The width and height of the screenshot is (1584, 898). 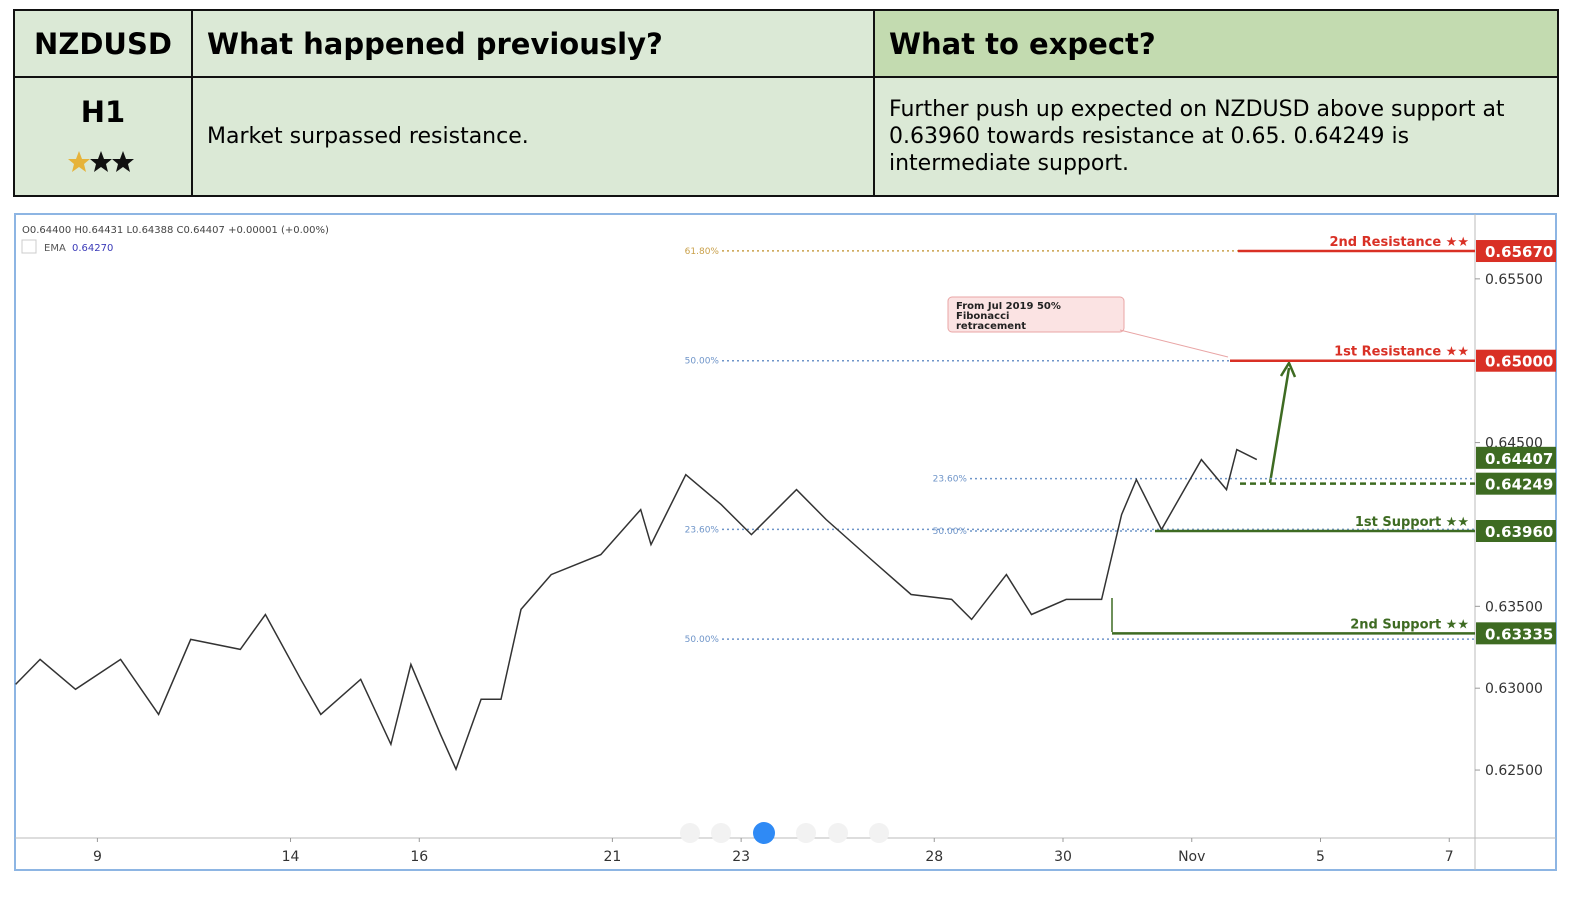 I want to click on y-tick-label: 0.63000, so click(x=1514, y=689).